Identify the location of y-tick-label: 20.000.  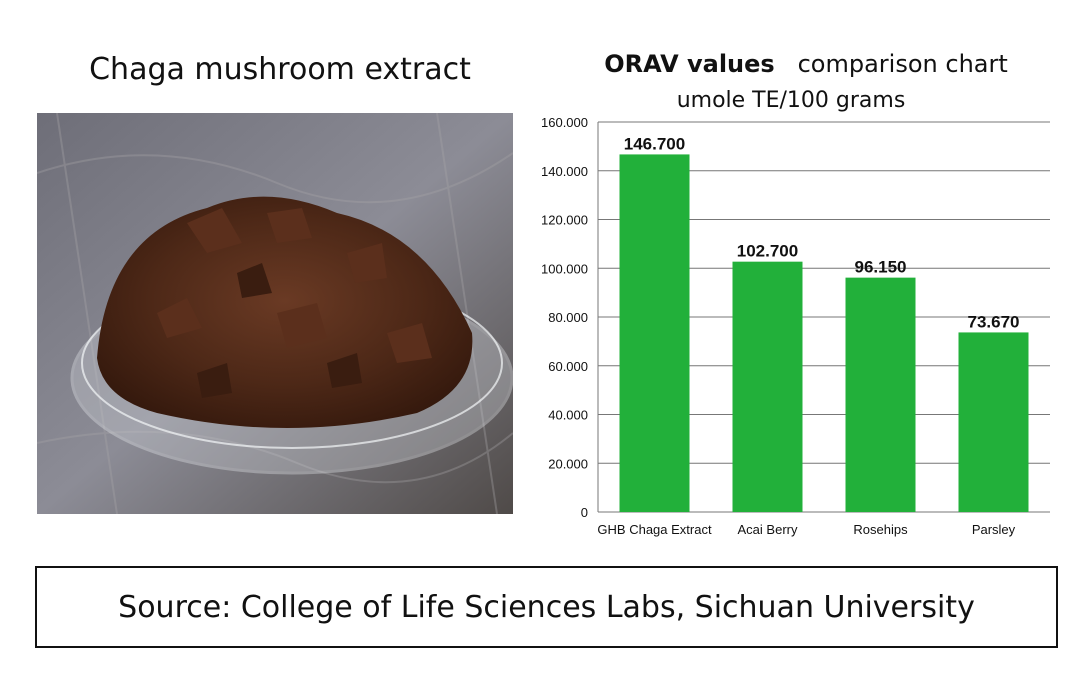
(568, 463).